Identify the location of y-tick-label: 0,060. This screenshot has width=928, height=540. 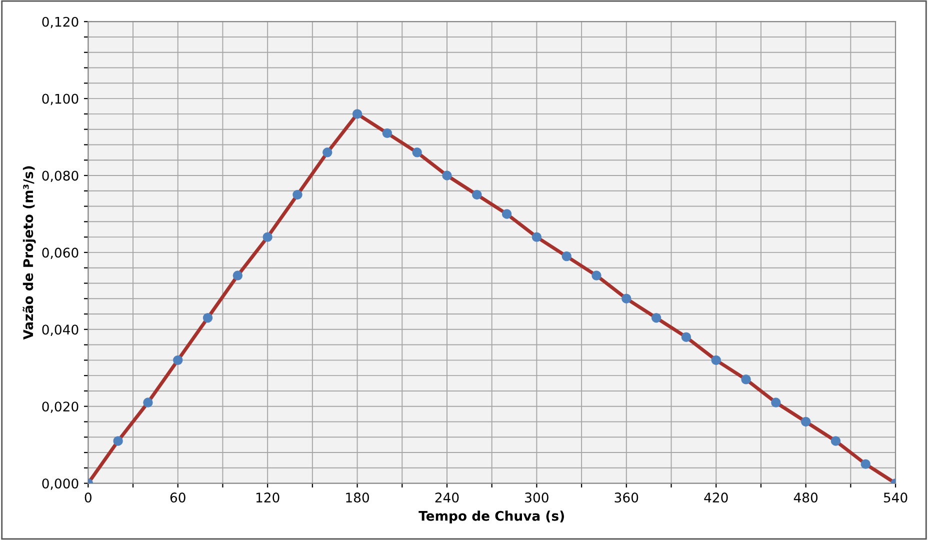
(60, 253).